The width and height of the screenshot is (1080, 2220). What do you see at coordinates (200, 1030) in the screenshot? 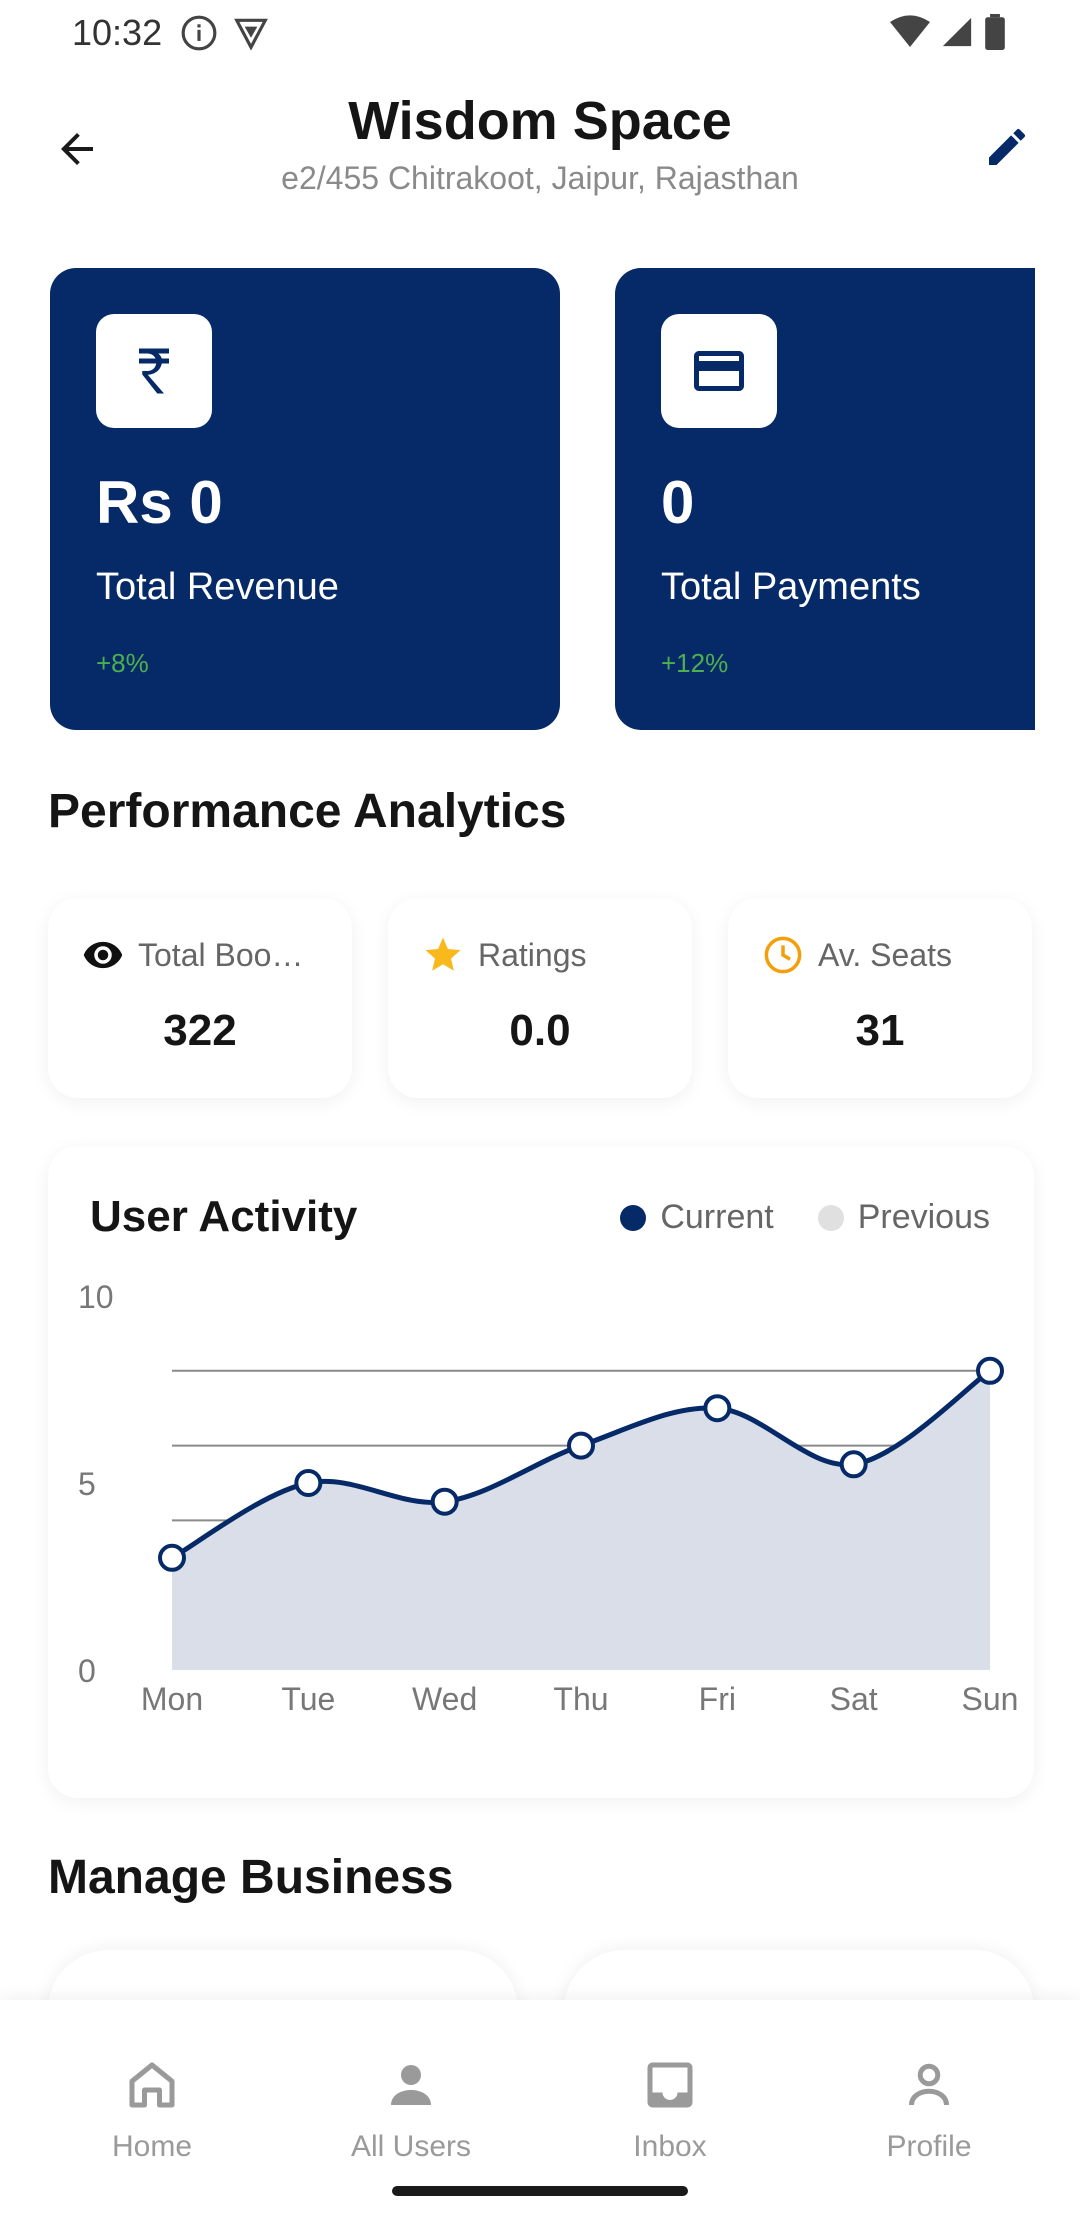
I see `metric-value: 322` at bounding box center [200, 1030].